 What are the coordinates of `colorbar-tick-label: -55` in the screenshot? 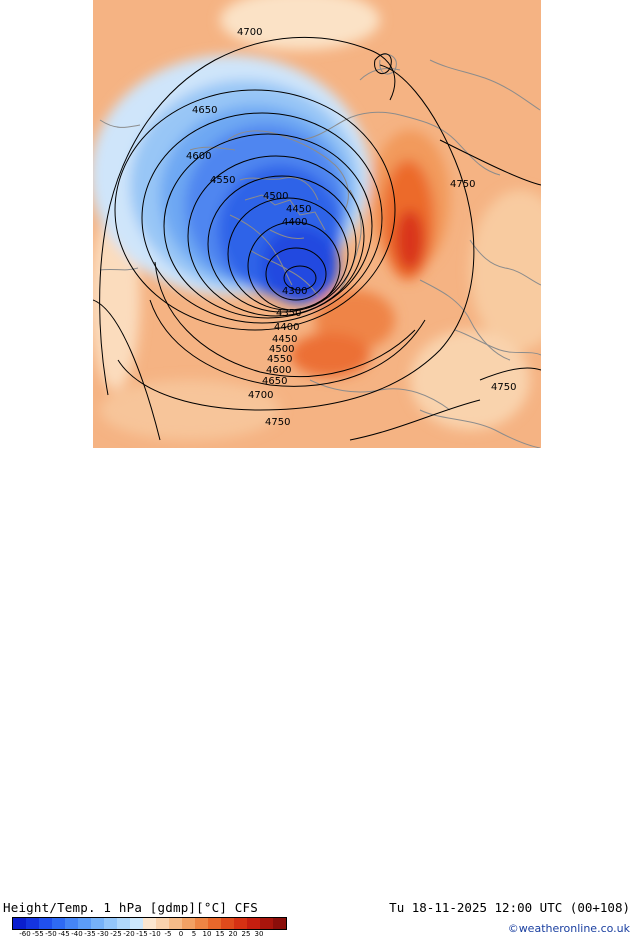 It's located at (38, 934).